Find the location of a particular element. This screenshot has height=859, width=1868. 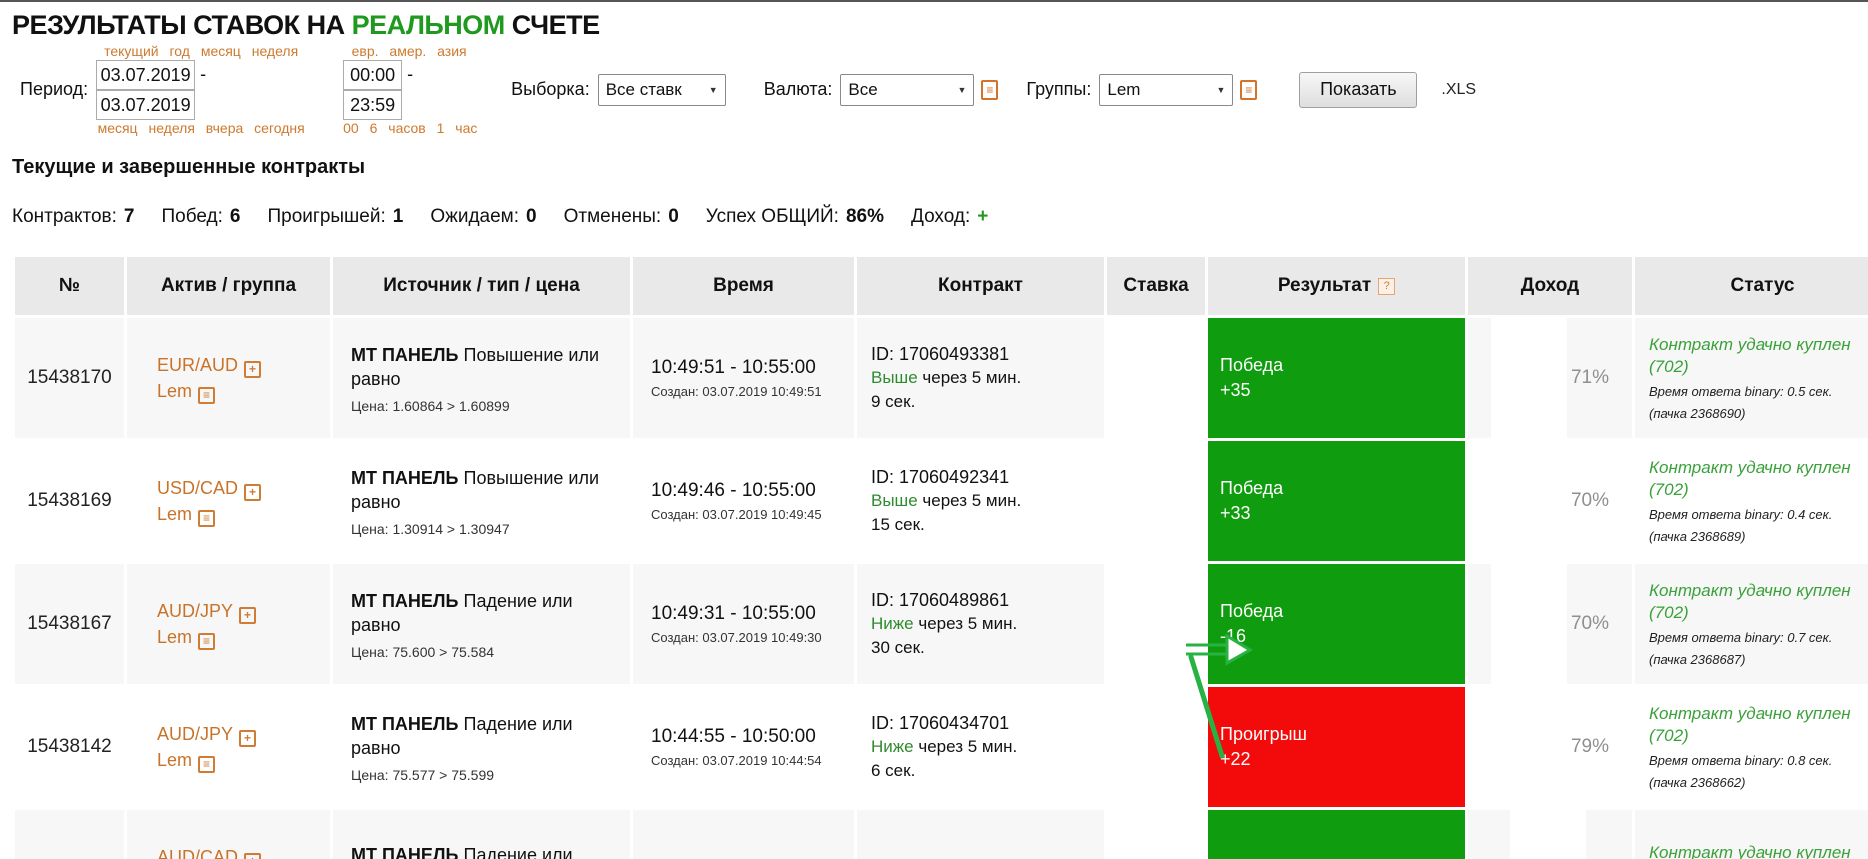

period-label: Период: is located at coordinates (54, 89).